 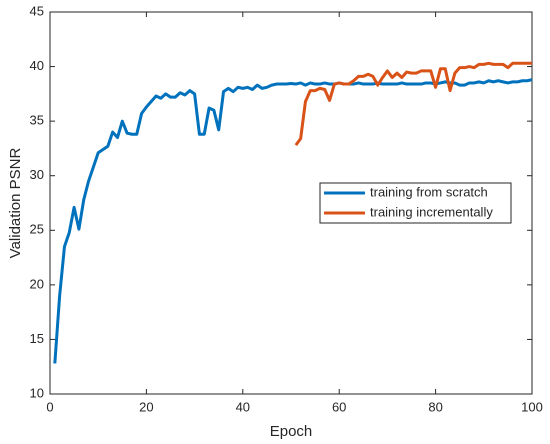 What do you see at coordinates (339, 406) in the screenshot?
I see `x-tick-label: 60` at bounding box center [339, 406].